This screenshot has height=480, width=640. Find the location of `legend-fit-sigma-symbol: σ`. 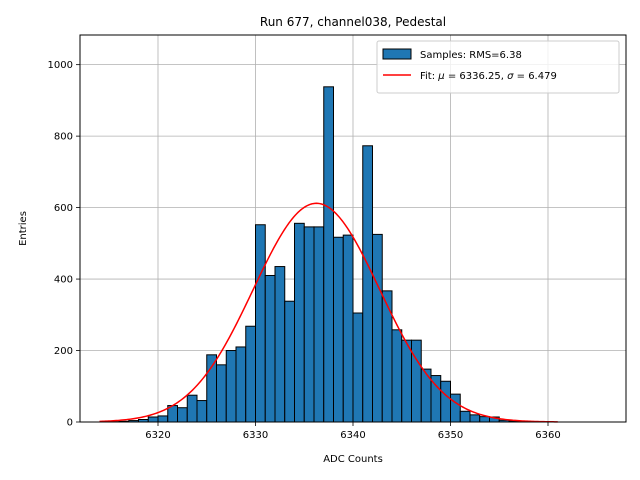

legend-fit-sigma-symbol: σ is located at coordinates (510, 76).